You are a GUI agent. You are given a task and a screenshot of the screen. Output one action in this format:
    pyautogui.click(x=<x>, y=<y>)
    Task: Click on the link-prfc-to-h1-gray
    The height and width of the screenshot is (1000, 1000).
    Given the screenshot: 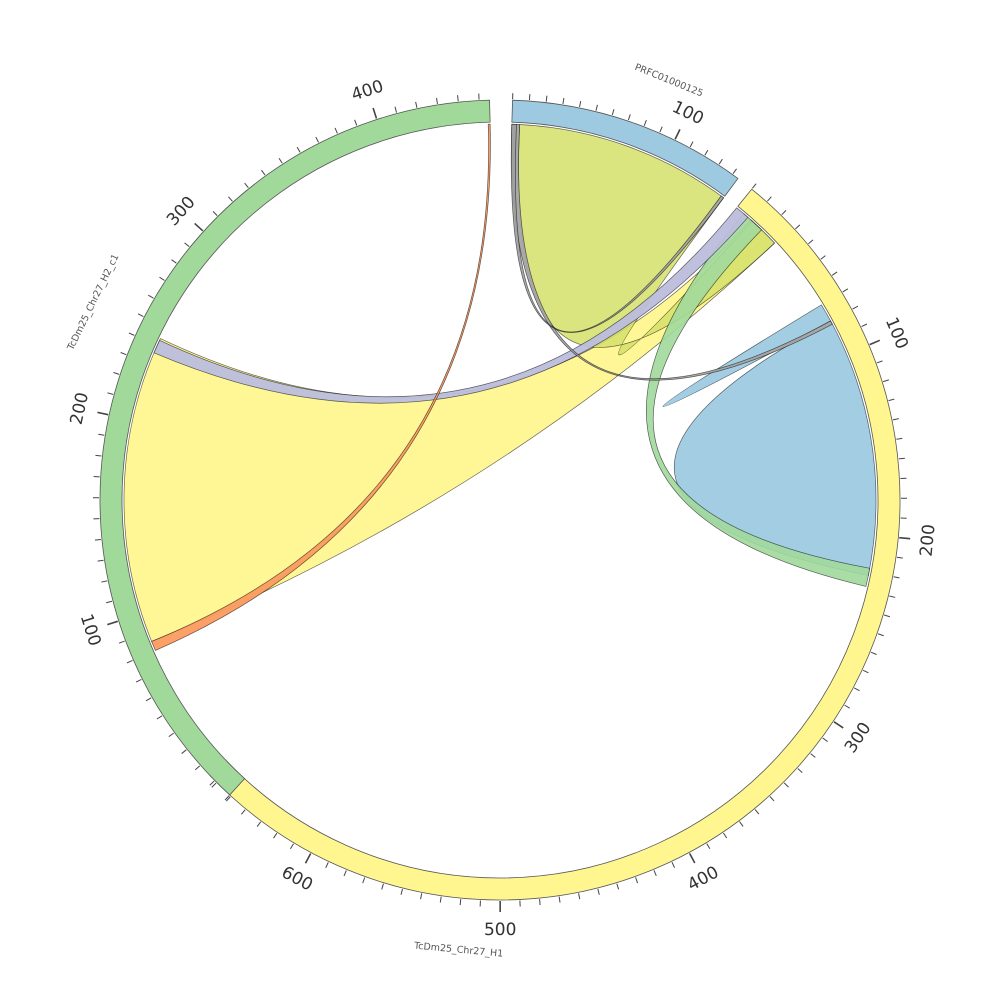 What is the action you would take?
    pyautogui.click(x=672, y=252)
    